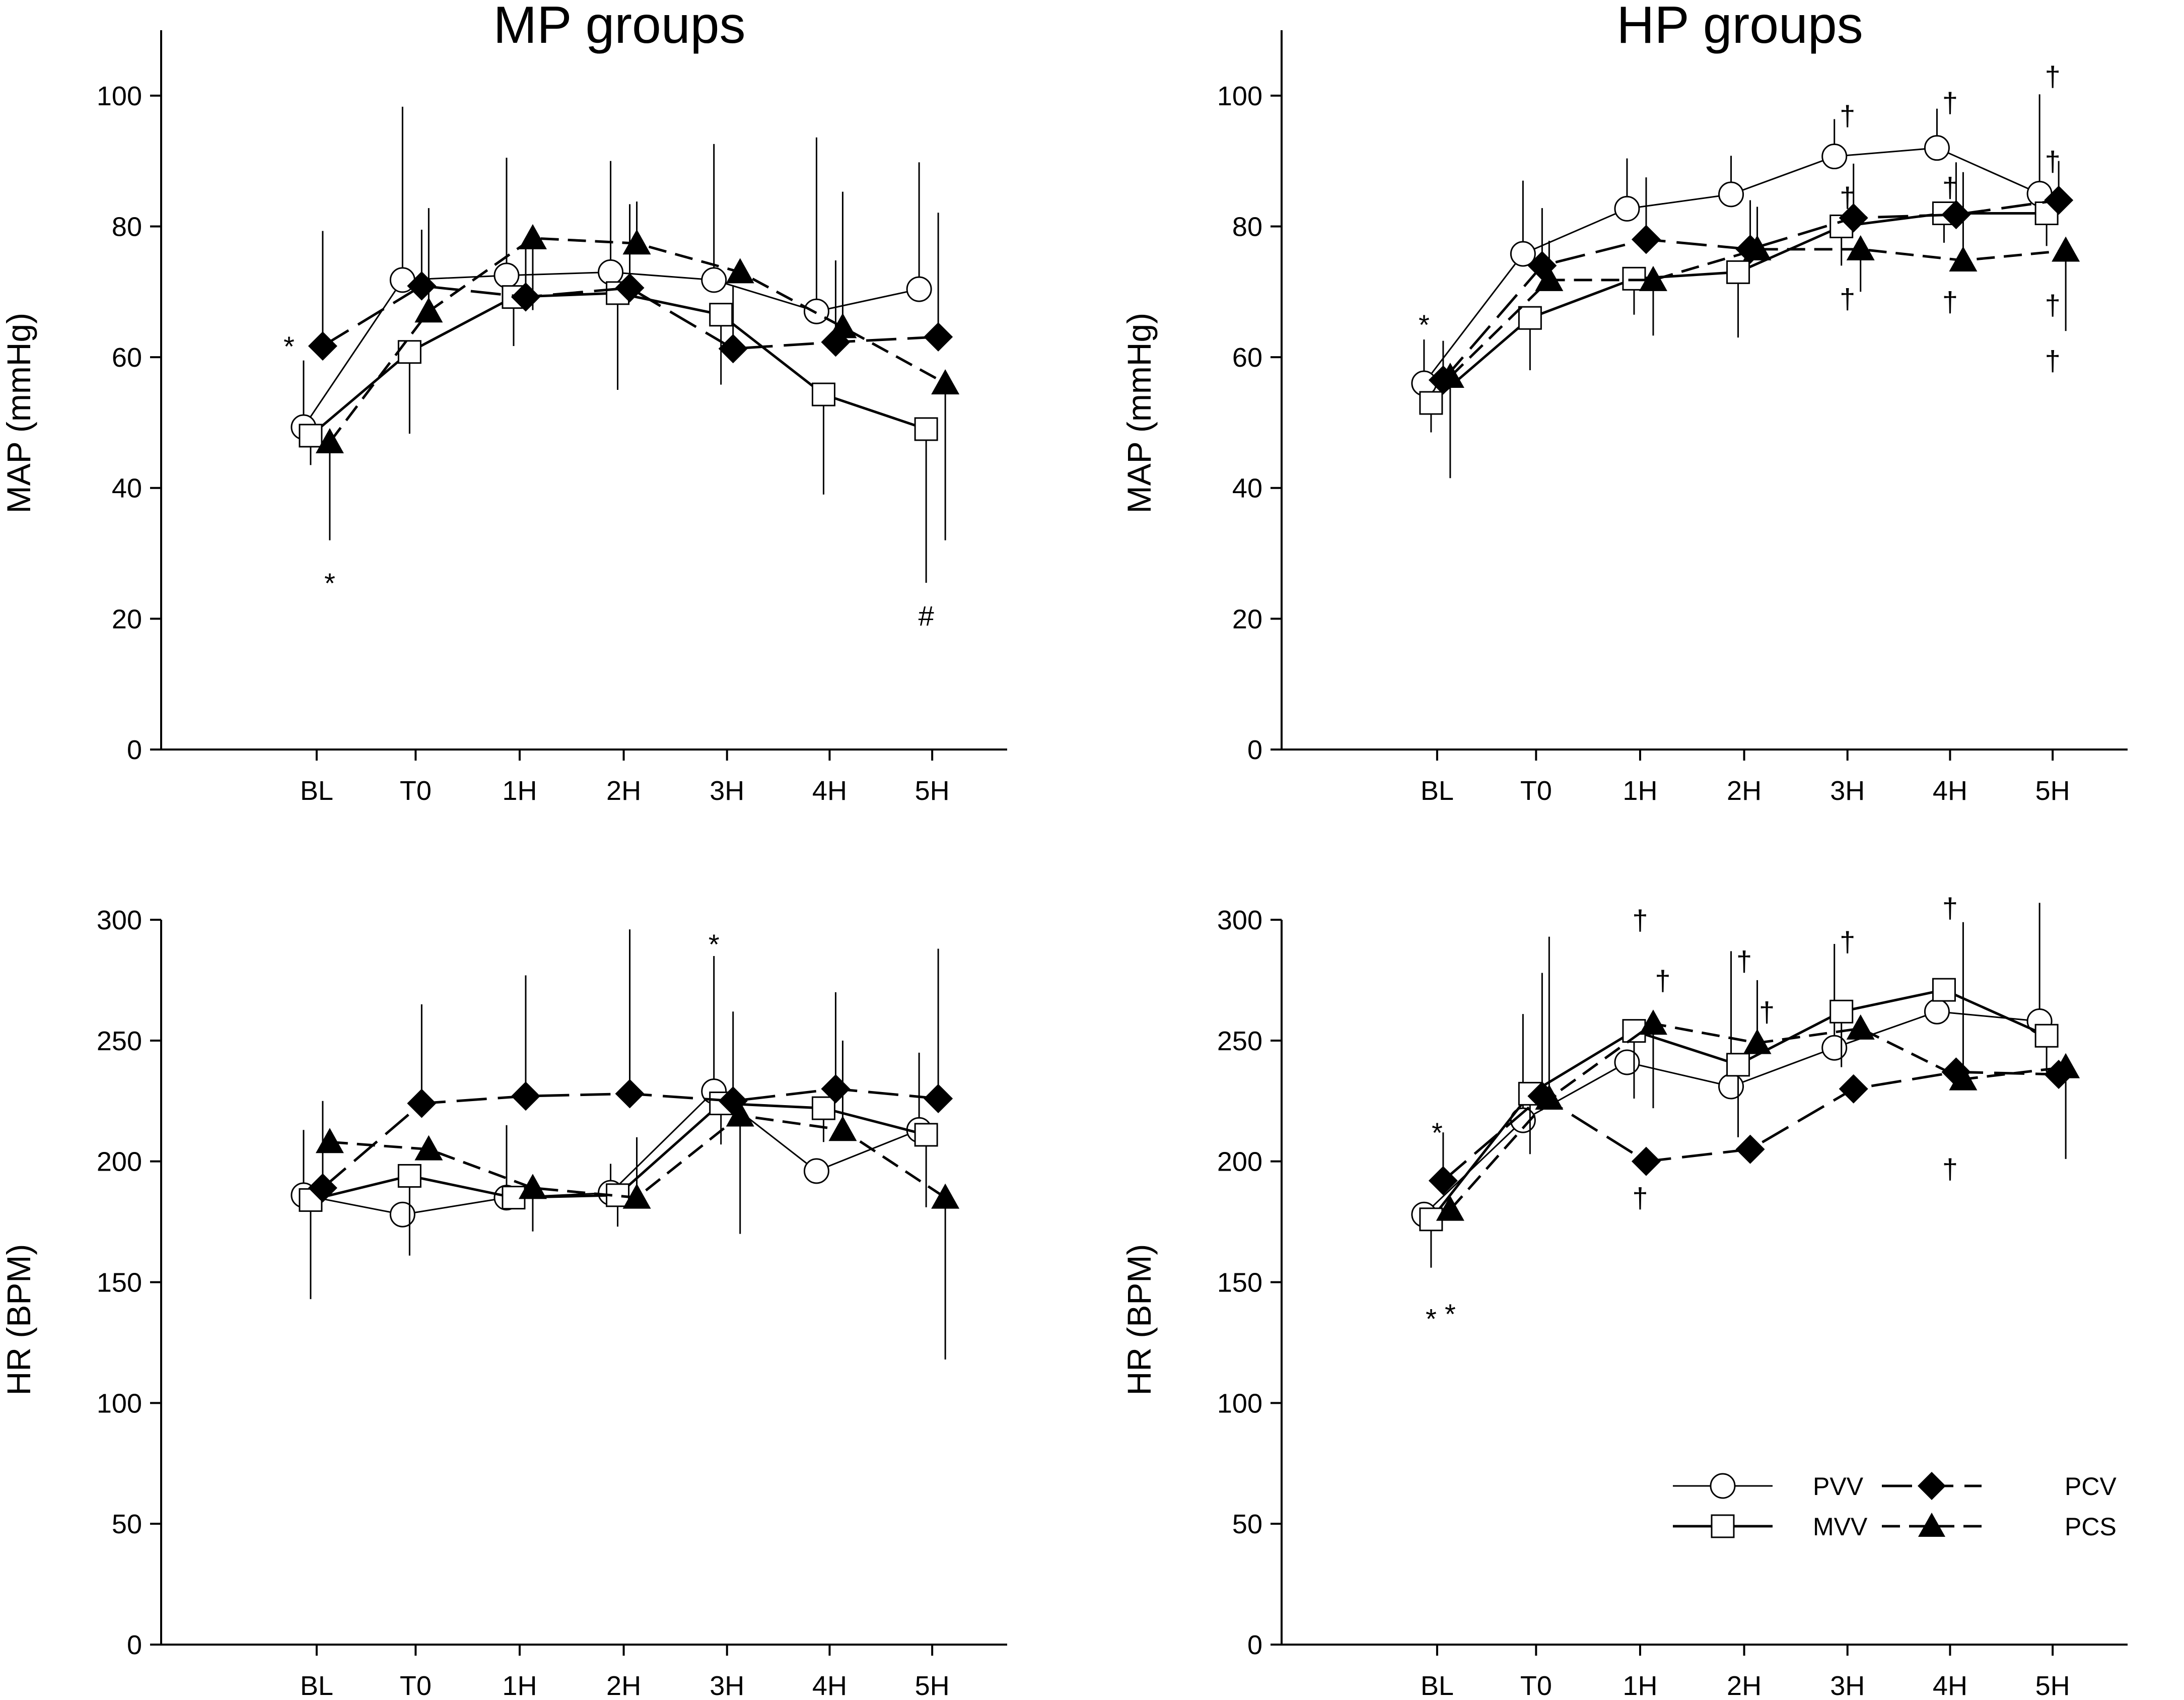 Image resolution: width=2184 pixels, height=1700 pixels. I want to click on annotation: #, so click(926, 616).